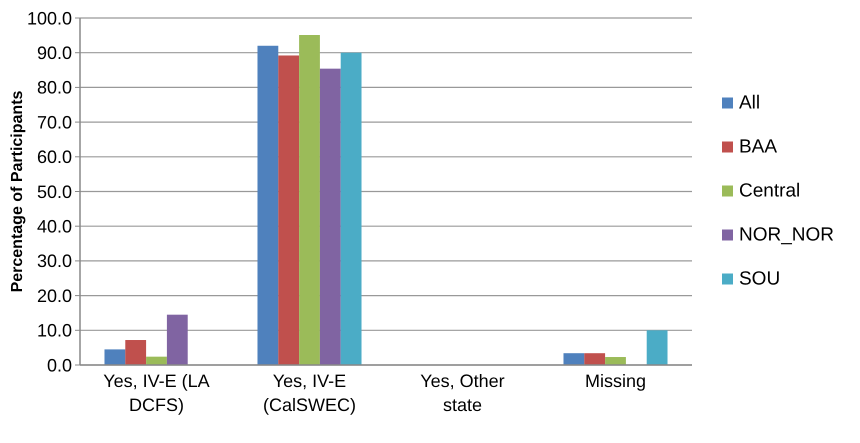 The width and height of the screenshot is (860, 443). What do you see at coordinates (462, 393) in the screenshot?
I see `x-tick-label: Yes, Other state` at bounding box center [462, 393].